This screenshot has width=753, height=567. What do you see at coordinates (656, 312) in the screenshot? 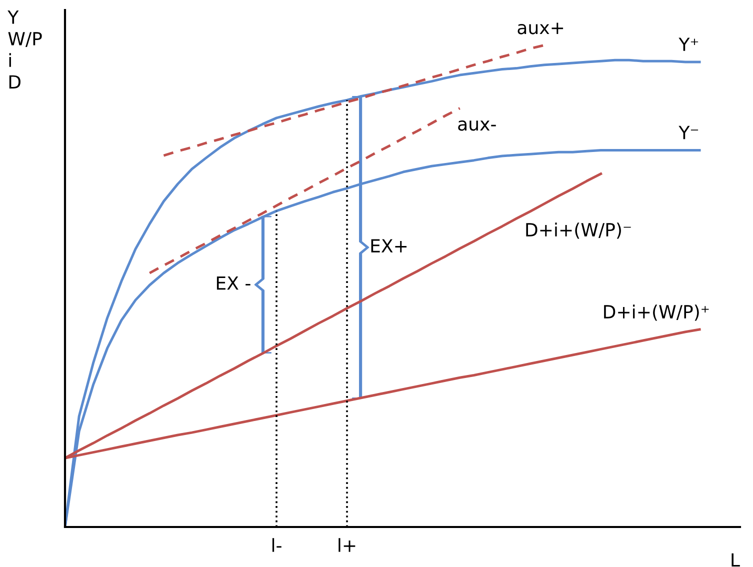
I see `series-label: D+i+(W/P)⁺` at bounding box center [656, 312].